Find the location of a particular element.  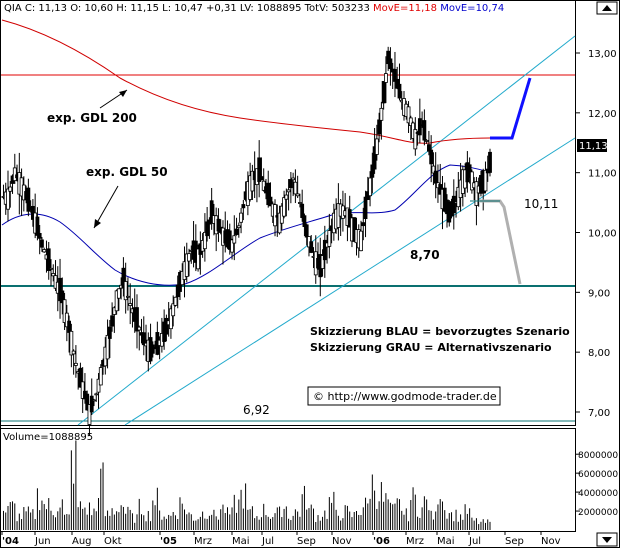

time-tick-label: '04 is located at coordinates (10, 541).